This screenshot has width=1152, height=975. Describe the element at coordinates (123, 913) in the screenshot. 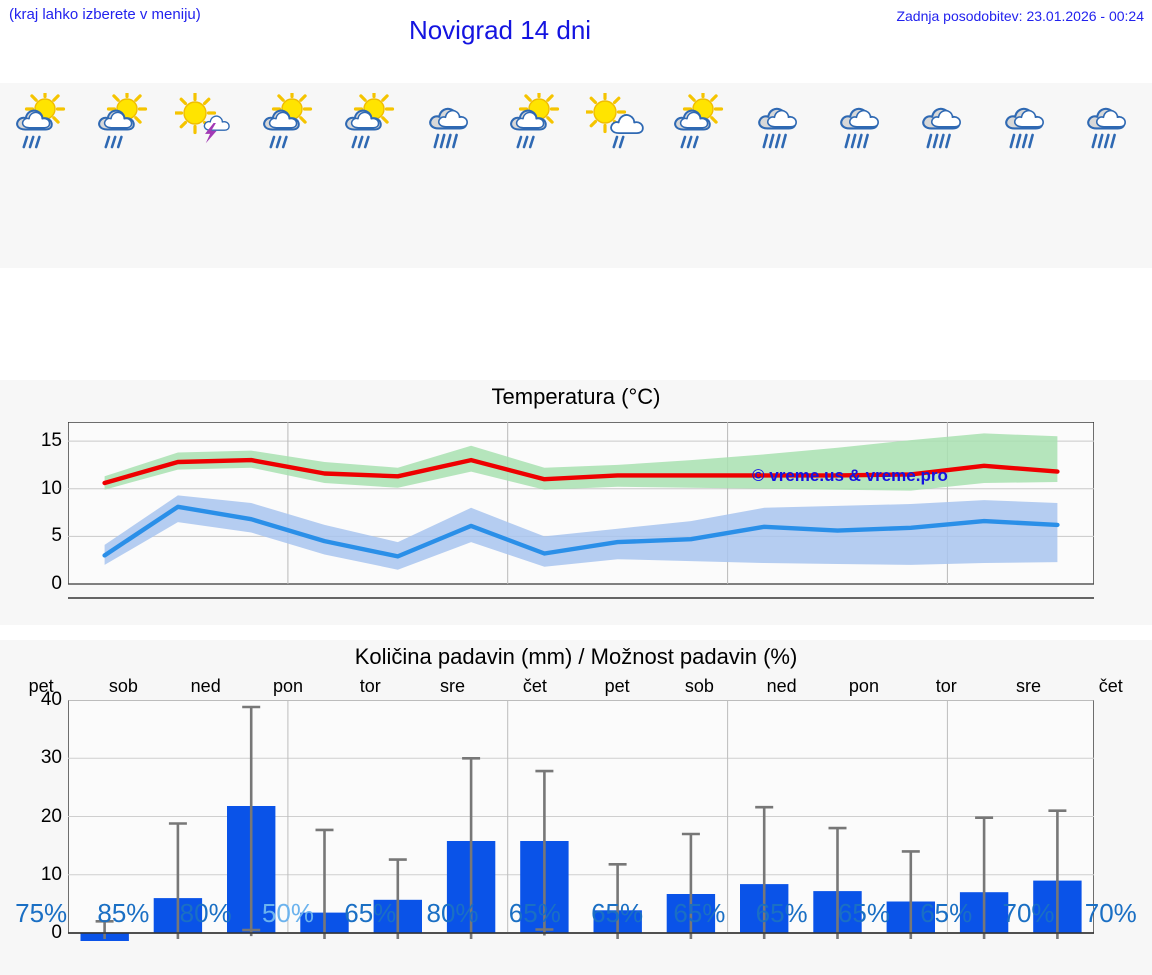

I see `precipitation-probability: 85%` at that location.